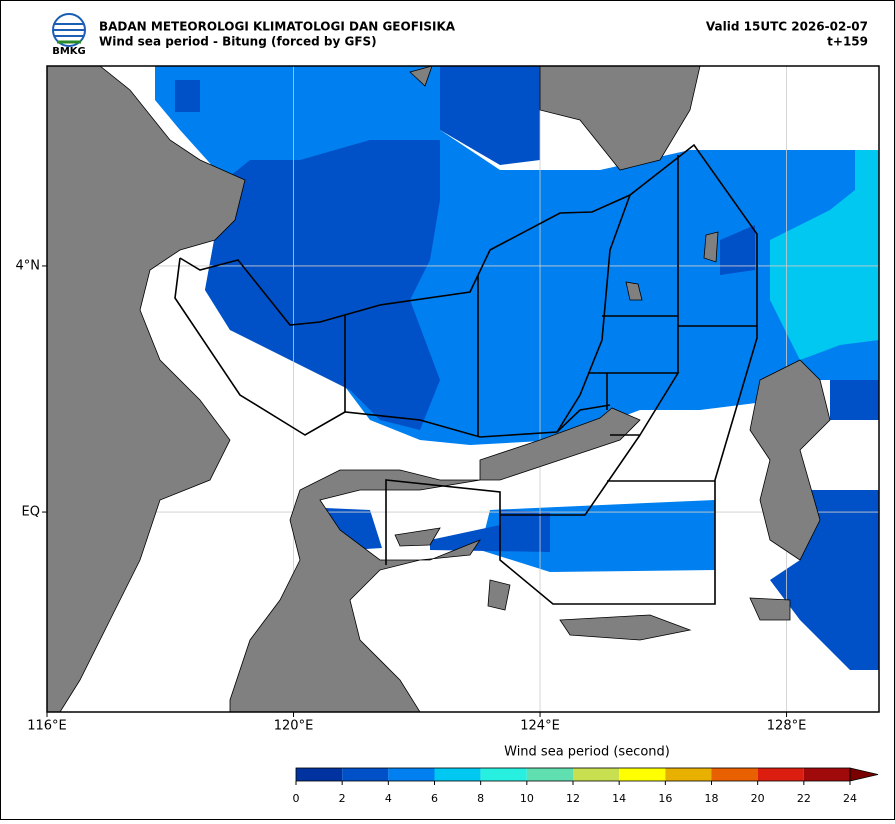  What do you see at coordinates (28, 265) in the screenshot?
I see `y-tick-label: 4°N` at bounding box center [28, 265].